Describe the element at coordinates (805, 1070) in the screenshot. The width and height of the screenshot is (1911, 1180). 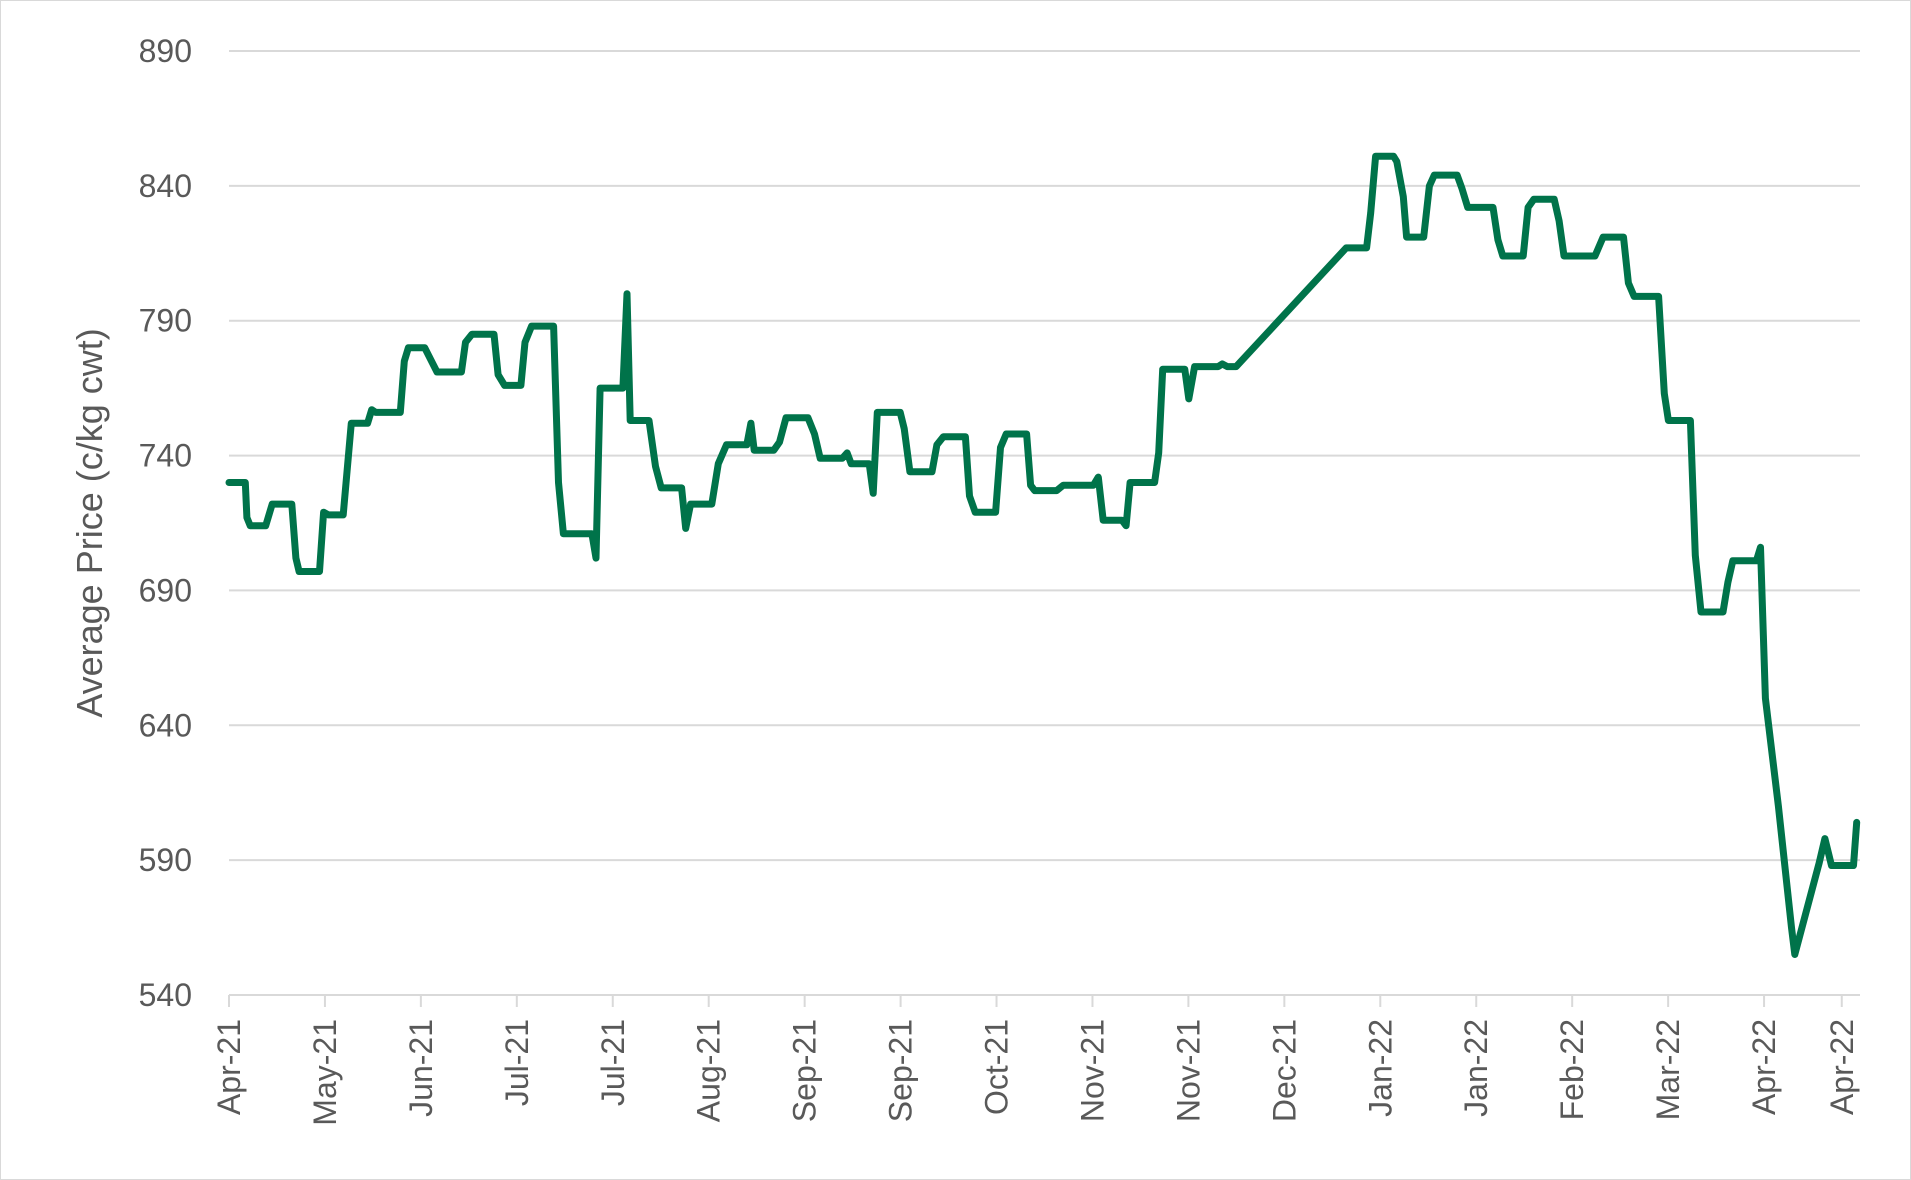
I see `x-tick-label-6: Sep-21` at that location.